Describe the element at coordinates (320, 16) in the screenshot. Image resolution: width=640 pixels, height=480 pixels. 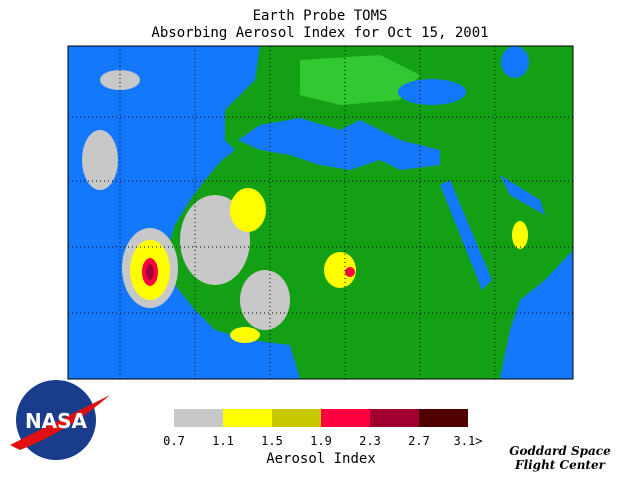
I see `title: Earth Probe TOMS` at that location.